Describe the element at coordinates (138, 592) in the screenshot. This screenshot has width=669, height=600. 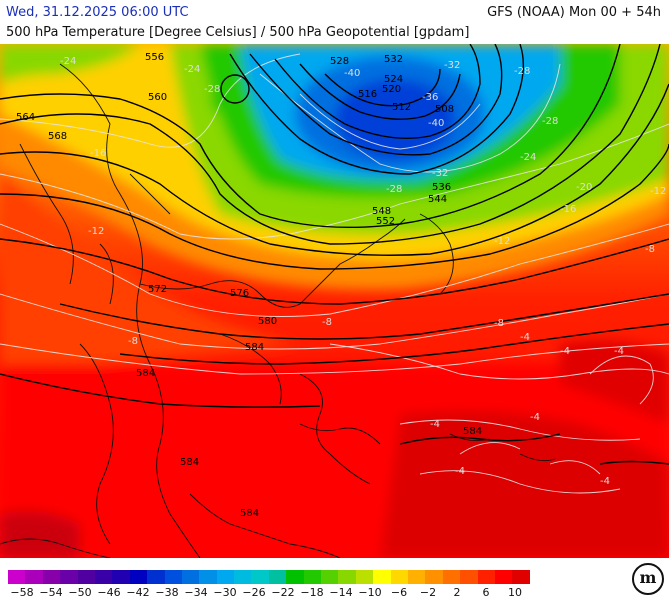
I see `colorbar-tick-label: −42` at that location.